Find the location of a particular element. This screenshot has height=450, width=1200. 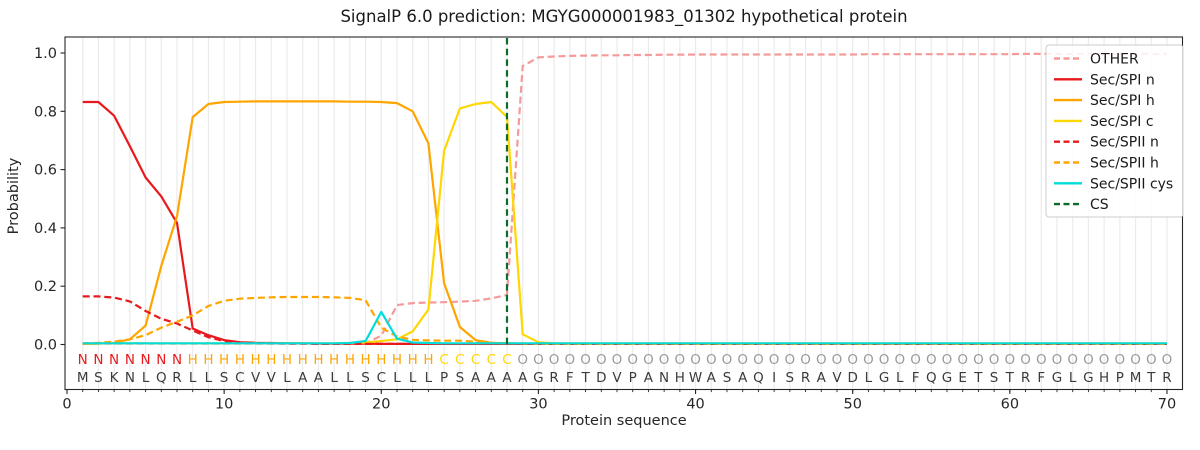

legend-label: OTHER is located at coordinates (1114, 60).